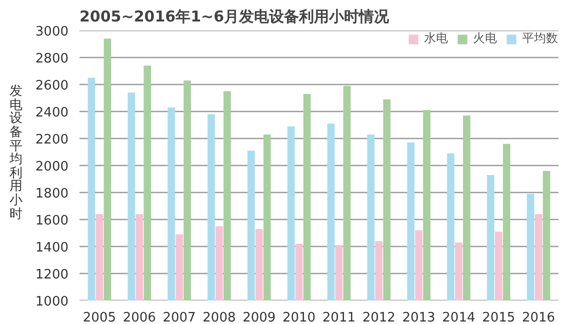  What do you see at coordinates (52, 167) in the screenshot?
I see `y-tick-label: 2000` at bounding box center [52, 167].